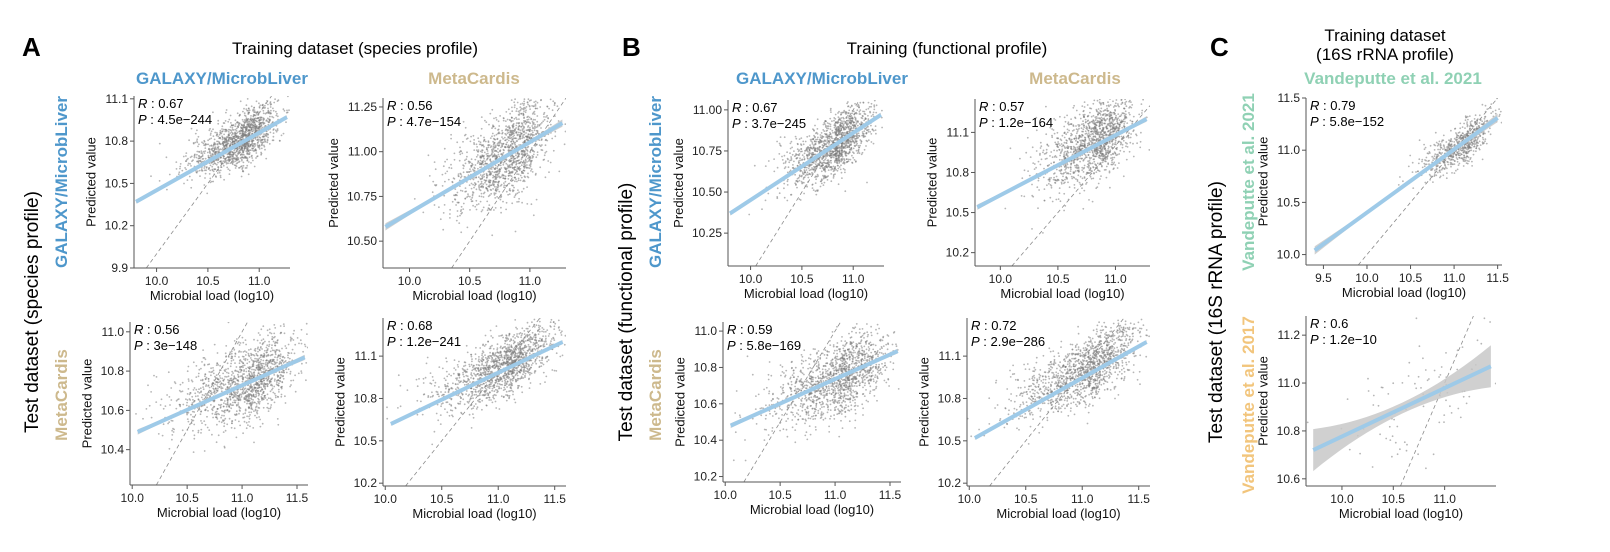 The image size is (1610, 552). I want to click on y-tick-label: 10.50, so click(362, 241).